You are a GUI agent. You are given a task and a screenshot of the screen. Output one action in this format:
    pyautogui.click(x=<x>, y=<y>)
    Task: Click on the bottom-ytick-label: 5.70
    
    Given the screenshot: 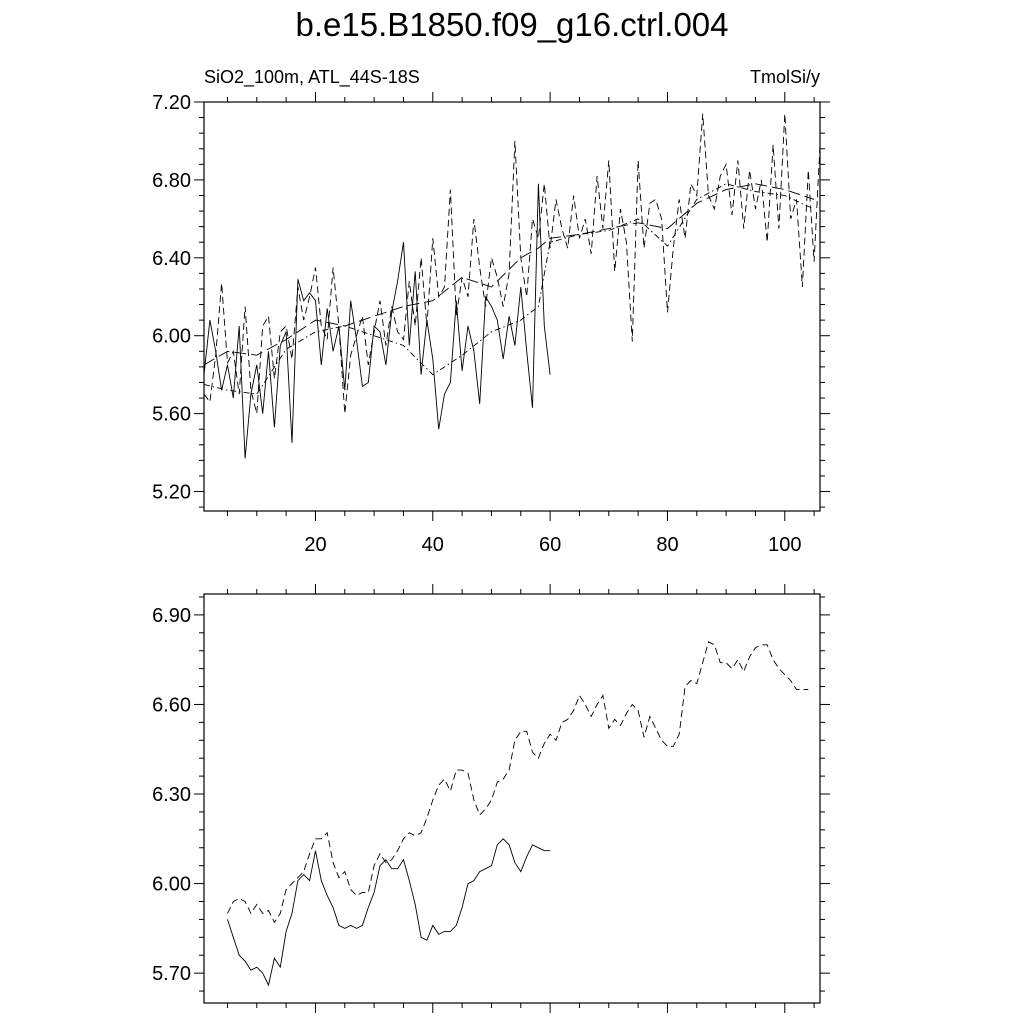 What is the action you would take?
    pyautogui.click(x=171, y=974)
    